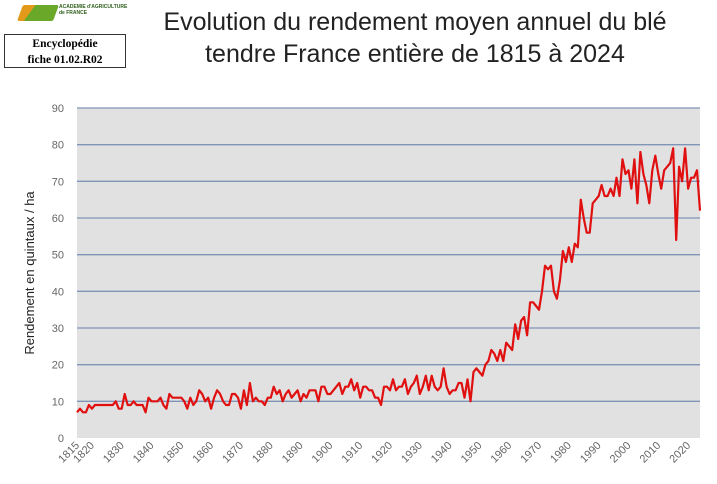 The width and height of the screenshot is (717, 484). I want to click on x-tick-label: 1880, so click(263, 453).